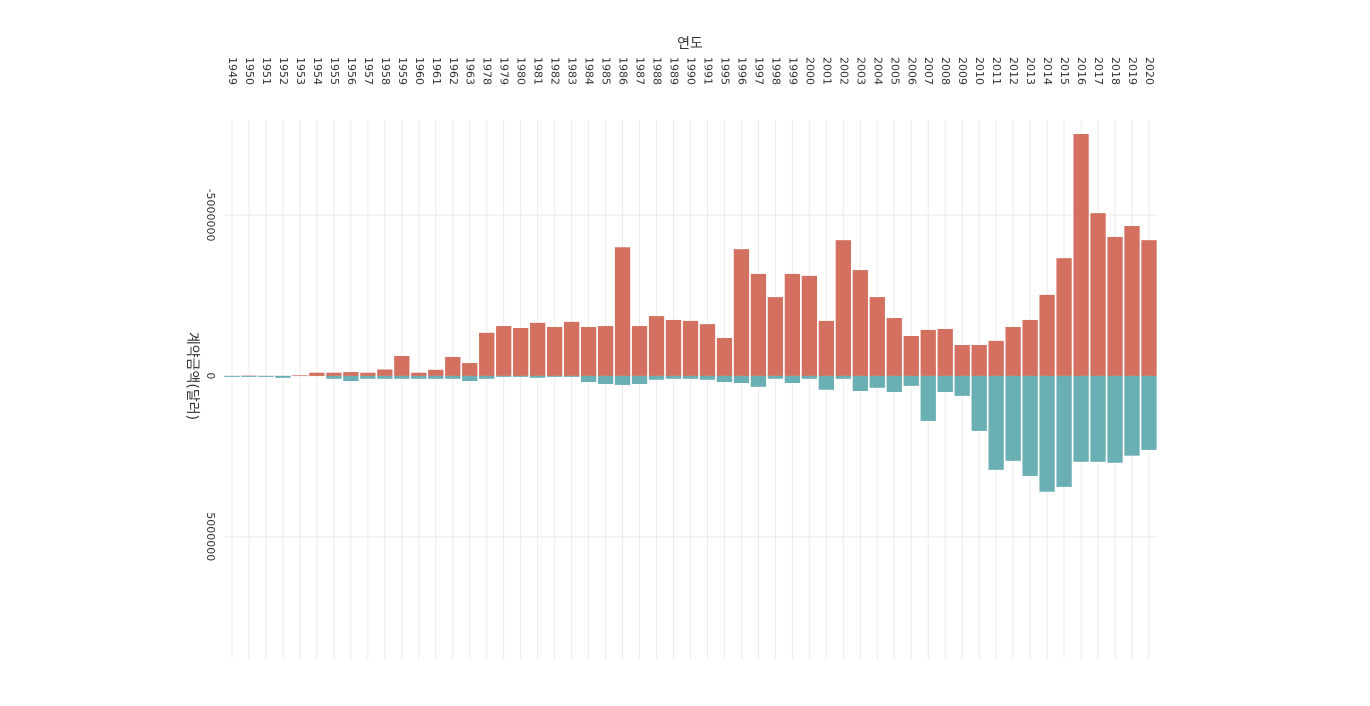 This screenshot has width=1370, height=706. Describe the element at coordinates (860, 71) in the screenshot. I see `x-tick-label: 2003` at that location.